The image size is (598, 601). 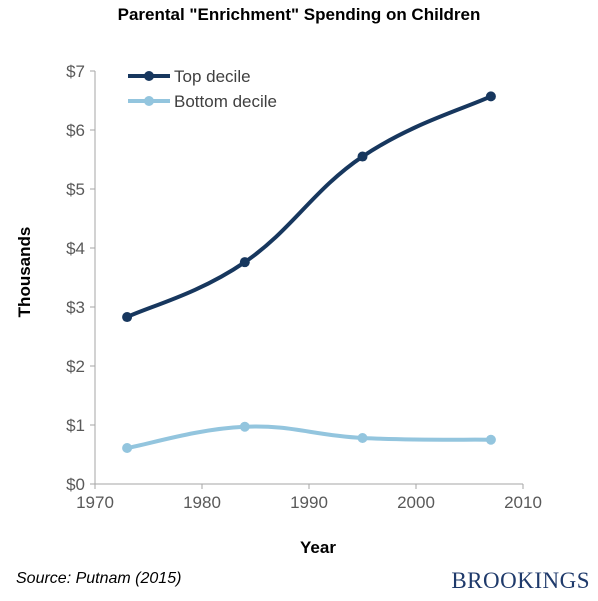 I want to click on source-note: Source: Putnam (2015), so click(x=99, y=578).